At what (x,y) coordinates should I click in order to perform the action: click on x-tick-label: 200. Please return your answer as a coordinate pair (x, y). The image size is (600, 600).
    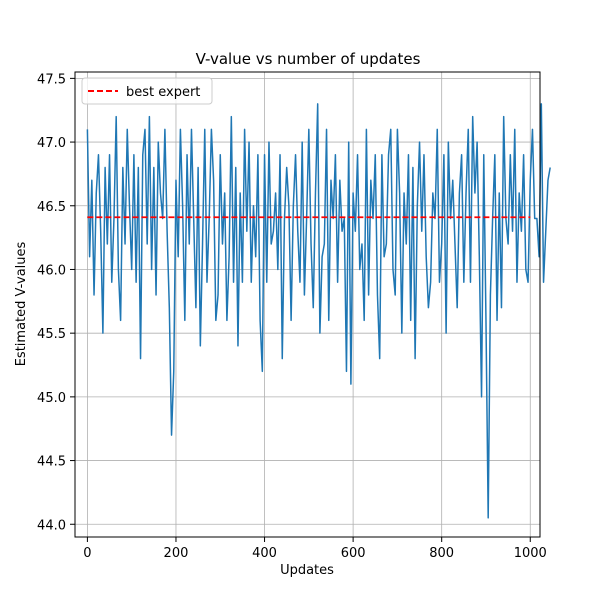
    Looking at the image, I should click on (176, 553).